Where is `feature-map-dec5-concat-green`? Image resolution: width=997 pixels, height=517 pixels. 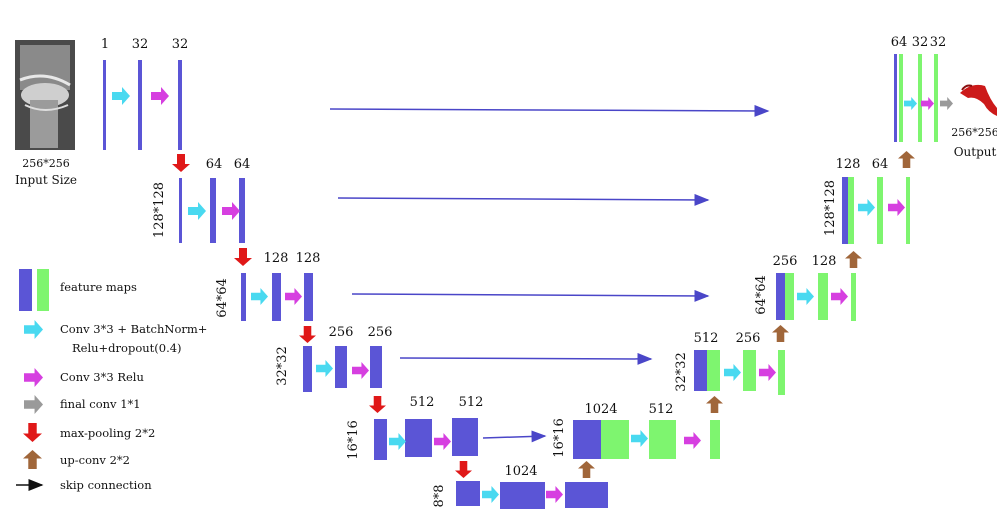 feature-map-dec5-concat-green is located at coordinates (615, 439).